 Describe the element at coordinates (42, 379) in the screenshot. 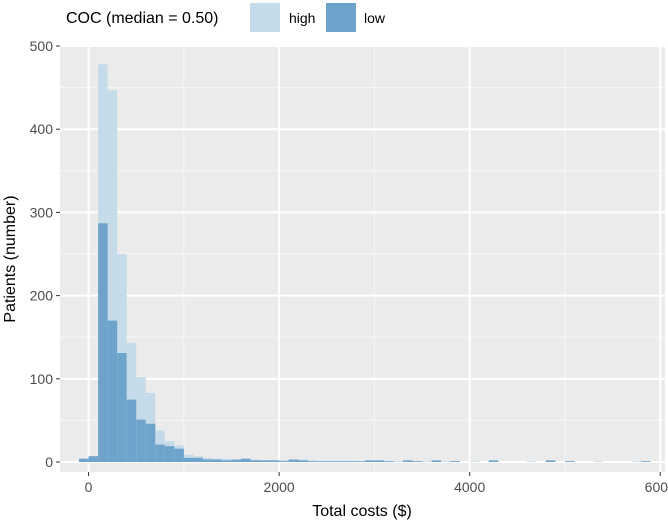

I see `y-tick-label: 100` at that location.